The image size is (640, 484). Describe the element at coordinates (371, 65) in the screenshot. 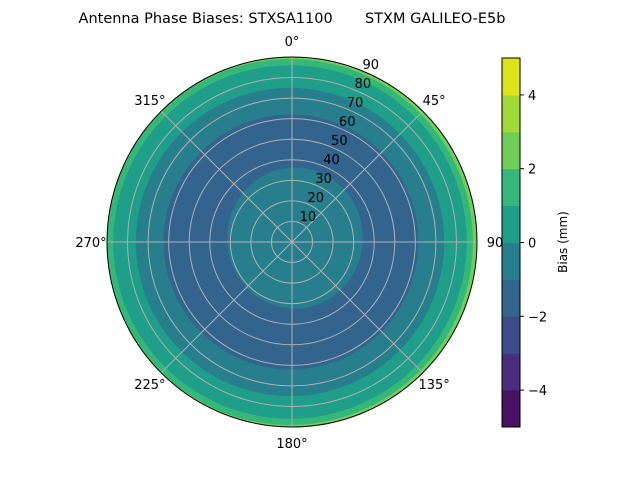

I see `radial-tick-label: 90` at that location.